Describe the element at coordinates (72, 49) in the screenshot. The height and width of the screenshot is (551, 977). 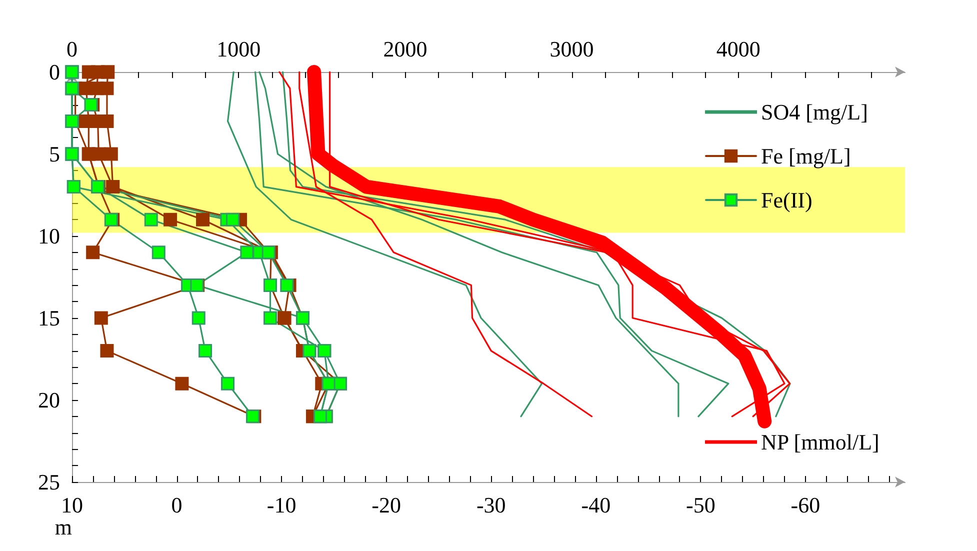
I see `x2-tick-label: 0` at that location.